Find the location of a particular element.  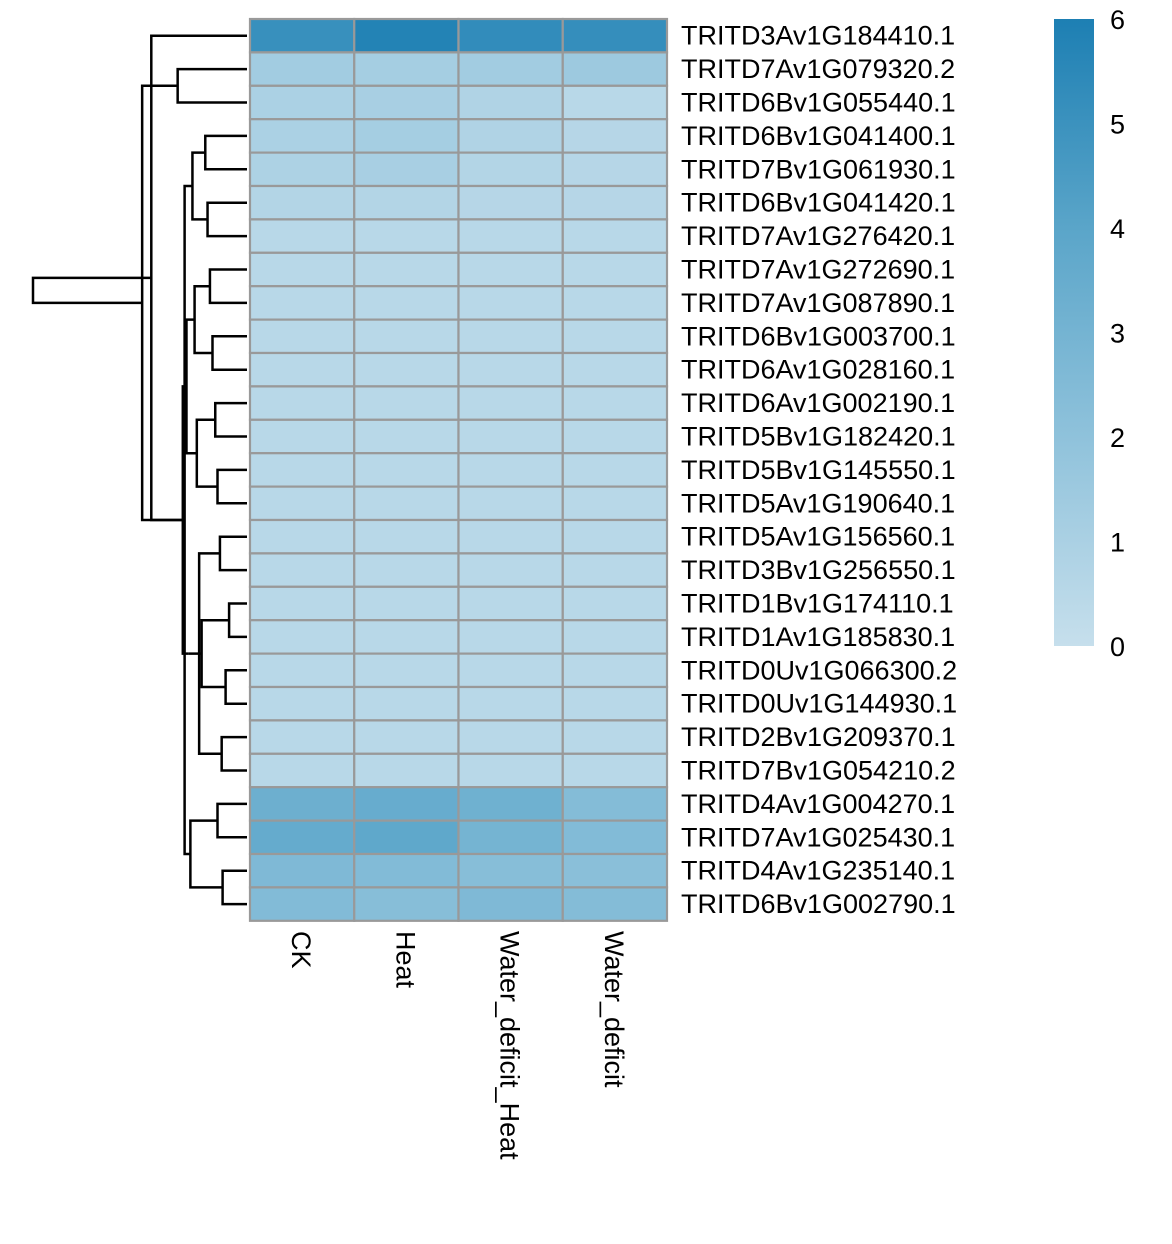

legend-tick-label: 5 is located at coordinates (1117, 125).